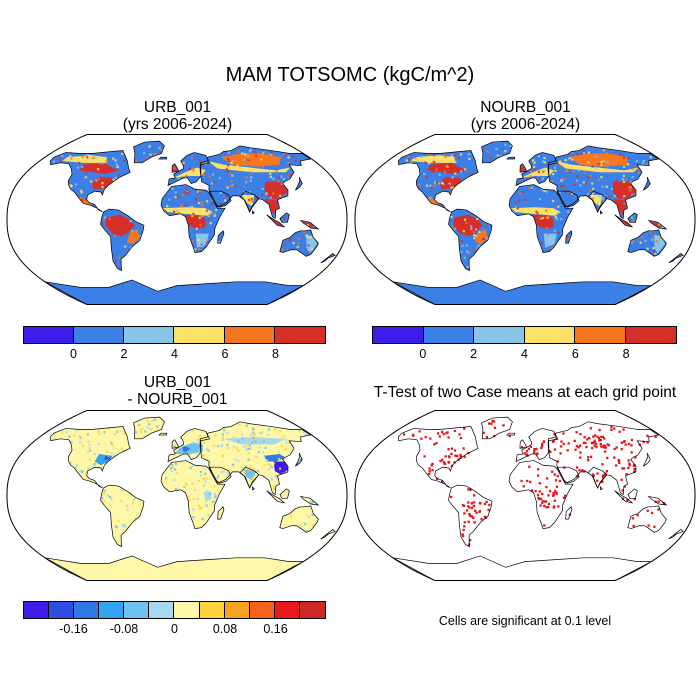 Image resolution: width=700 pixels, height=700 pixels. I want to click on coastline-borneo, so click(632, 217).